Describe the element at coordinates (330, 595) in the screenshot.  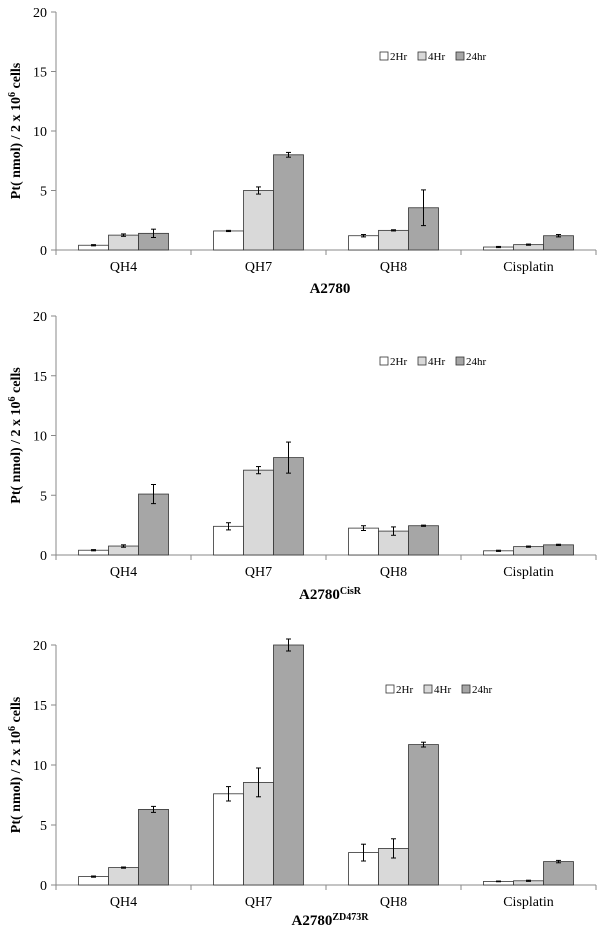
I see `chart-title: A2780CisR` at that location.